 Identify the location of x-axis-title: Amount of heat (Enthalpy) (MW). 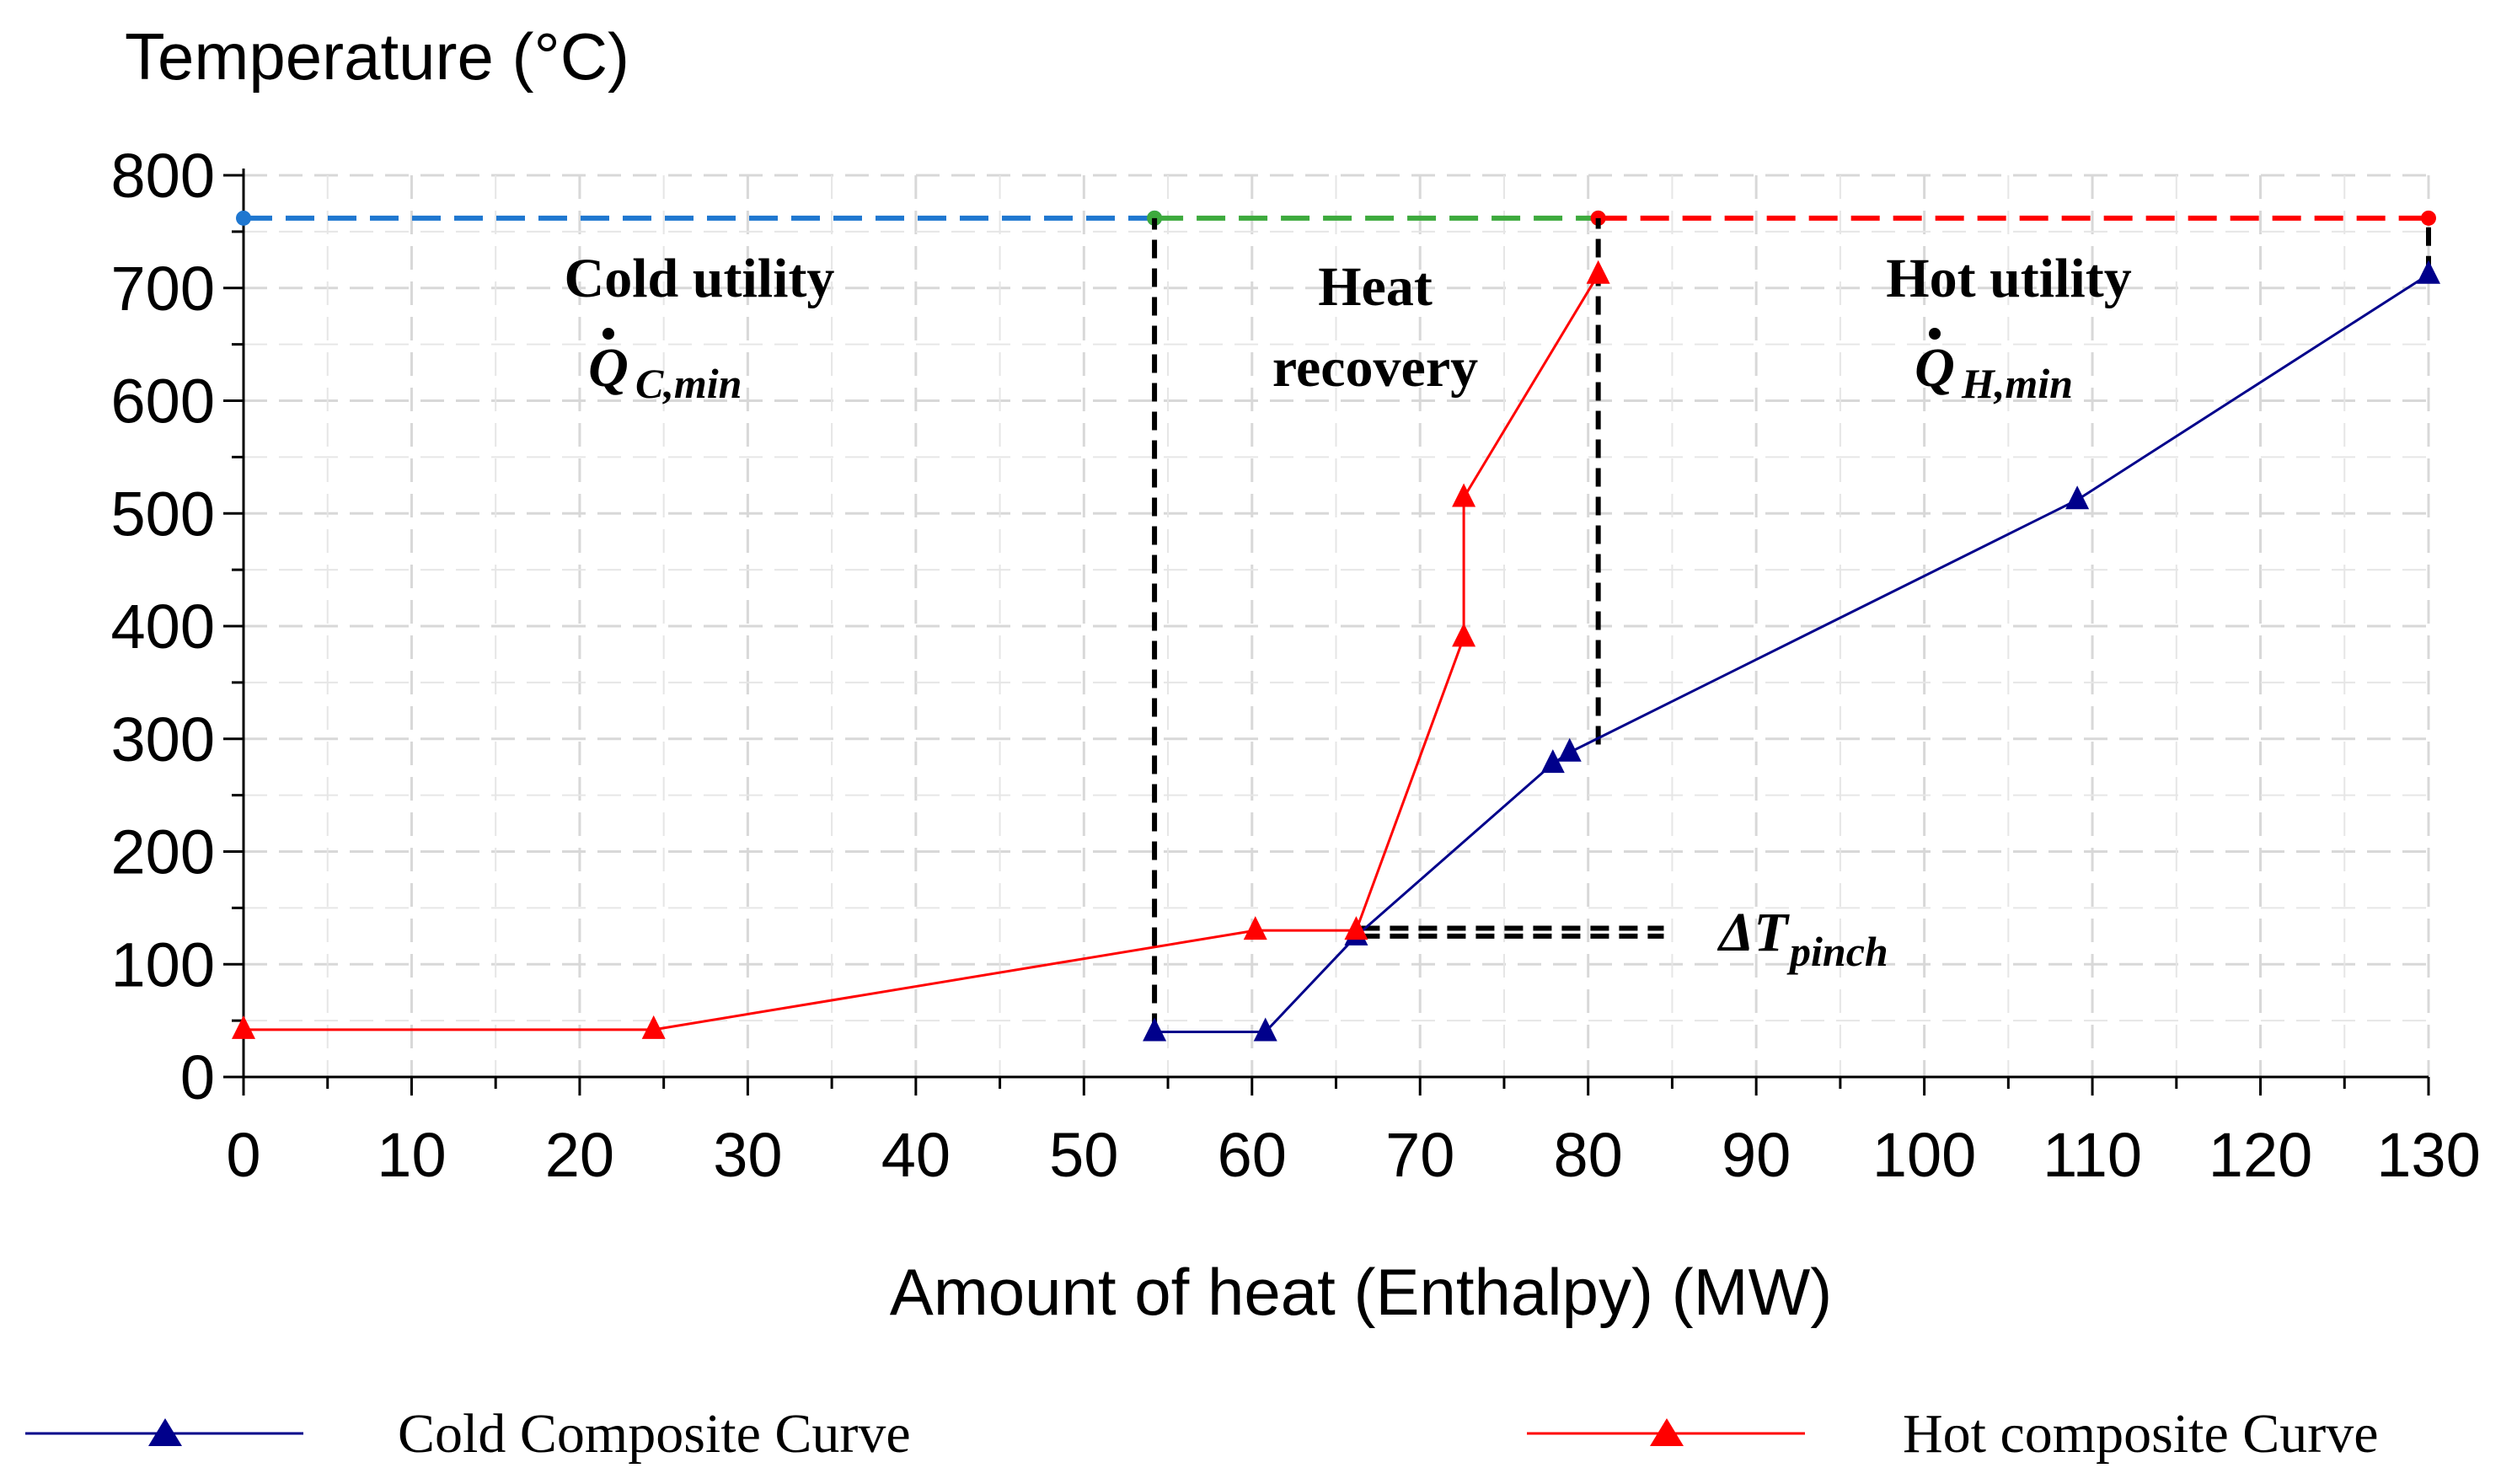
(1361, 1292).